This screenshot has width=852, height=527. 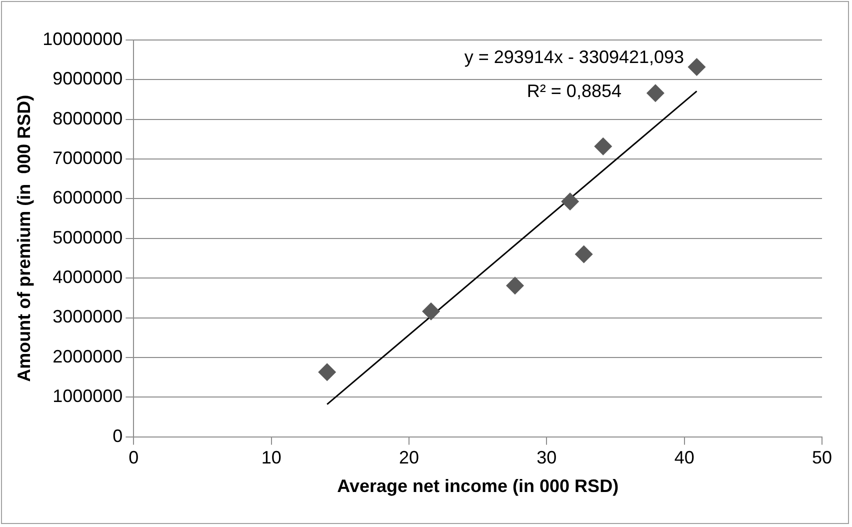 I want to click on x-tick-label: 40, so click(x=684, y=458).